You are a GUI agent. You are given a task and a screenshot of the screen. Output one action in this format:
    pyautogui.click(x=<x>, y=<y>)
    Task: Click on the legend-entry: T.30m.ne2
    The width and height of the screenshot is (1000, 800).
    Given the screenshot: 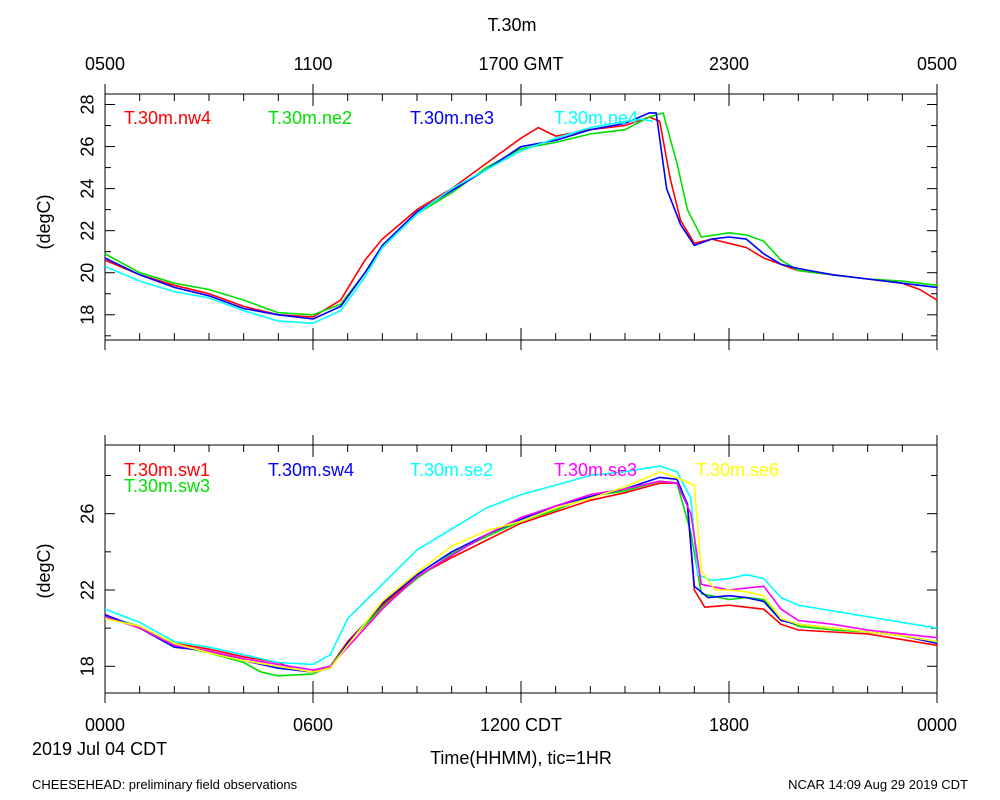 What is the action you would take?
    pyautogui.click(x=310, y=118)
    